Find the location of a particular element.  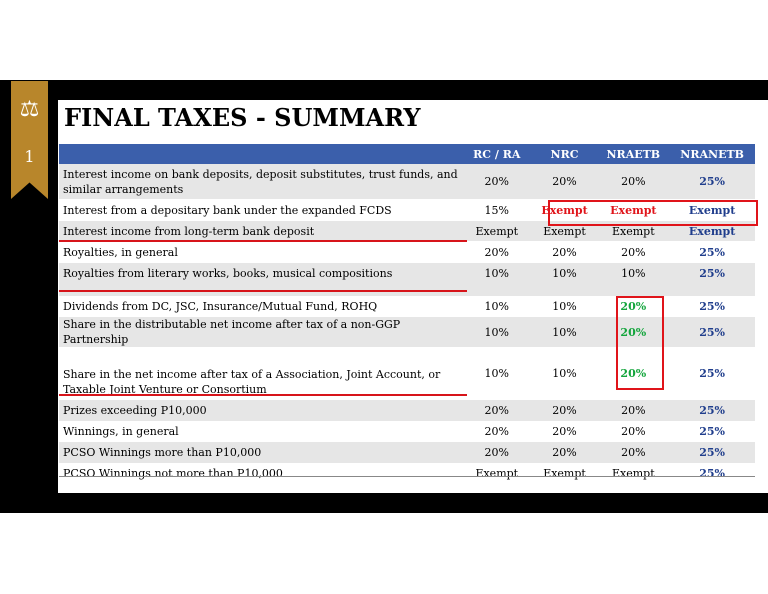

spacer-cell is located at coordinates (407, 289).